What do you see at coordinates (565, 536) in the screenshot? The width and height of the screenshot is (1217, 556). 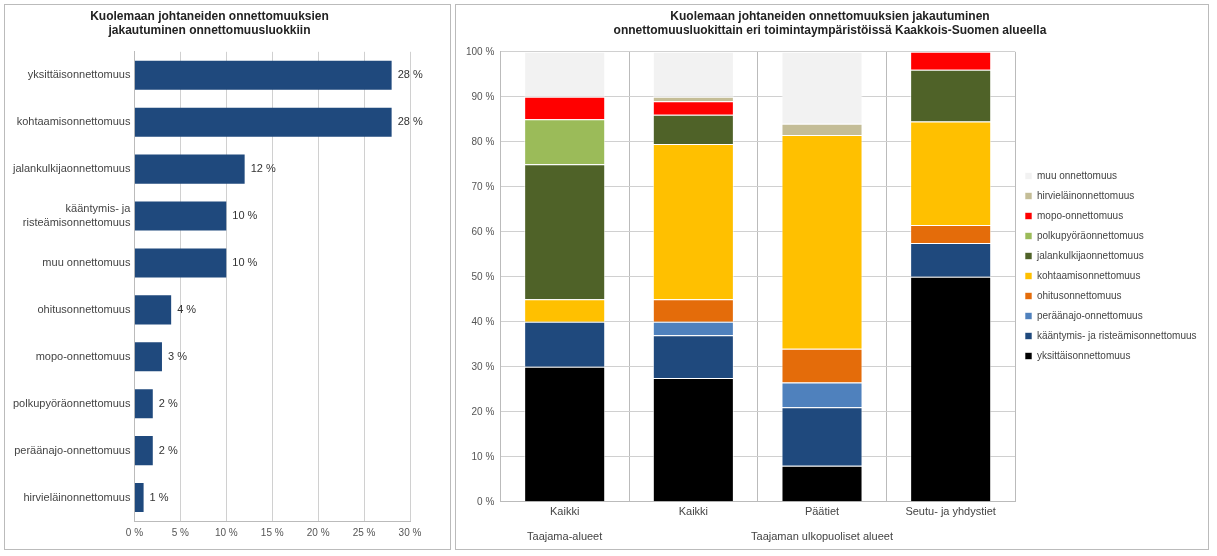 I see `text: Taajama-alueet` at bounding box center [565, 536].